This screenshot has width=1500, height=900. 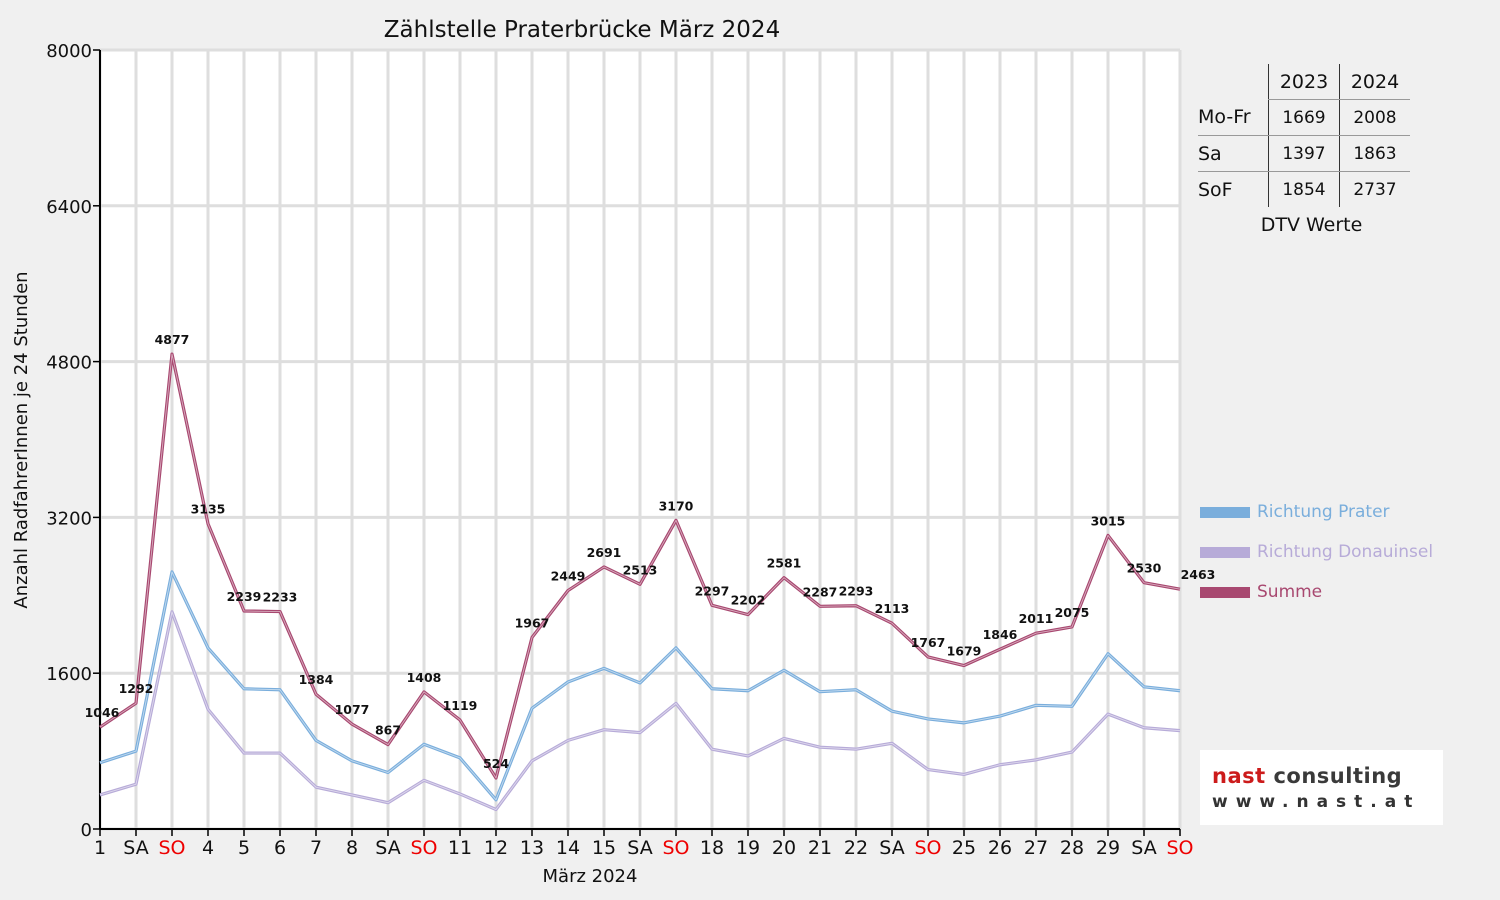 I want to click on legend-item-summe: Summe, so click(x=1316, y=592).